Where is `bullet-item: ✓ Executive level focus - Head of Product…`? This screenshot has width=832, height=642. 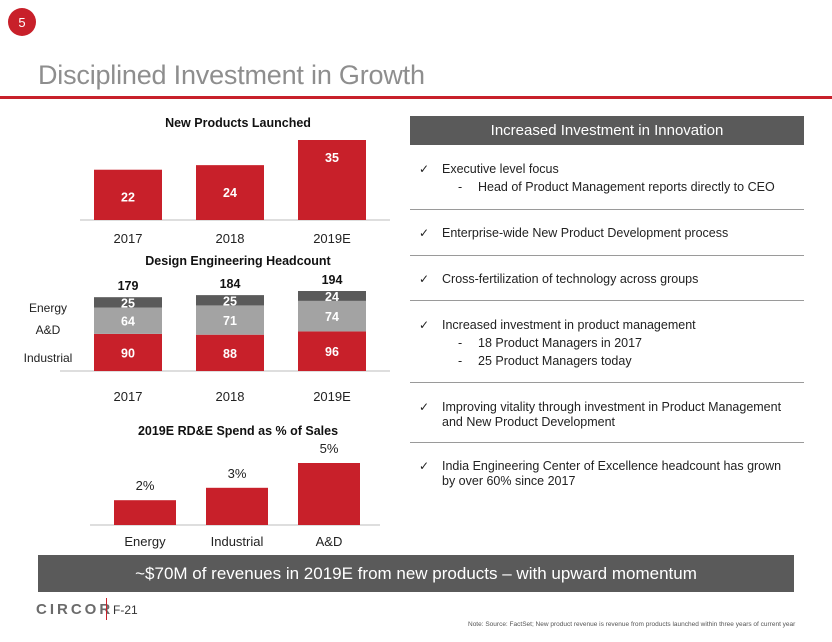 bullet-item: ✓ Executive level focus - Head of Product… is located at coordinates (607, 180).